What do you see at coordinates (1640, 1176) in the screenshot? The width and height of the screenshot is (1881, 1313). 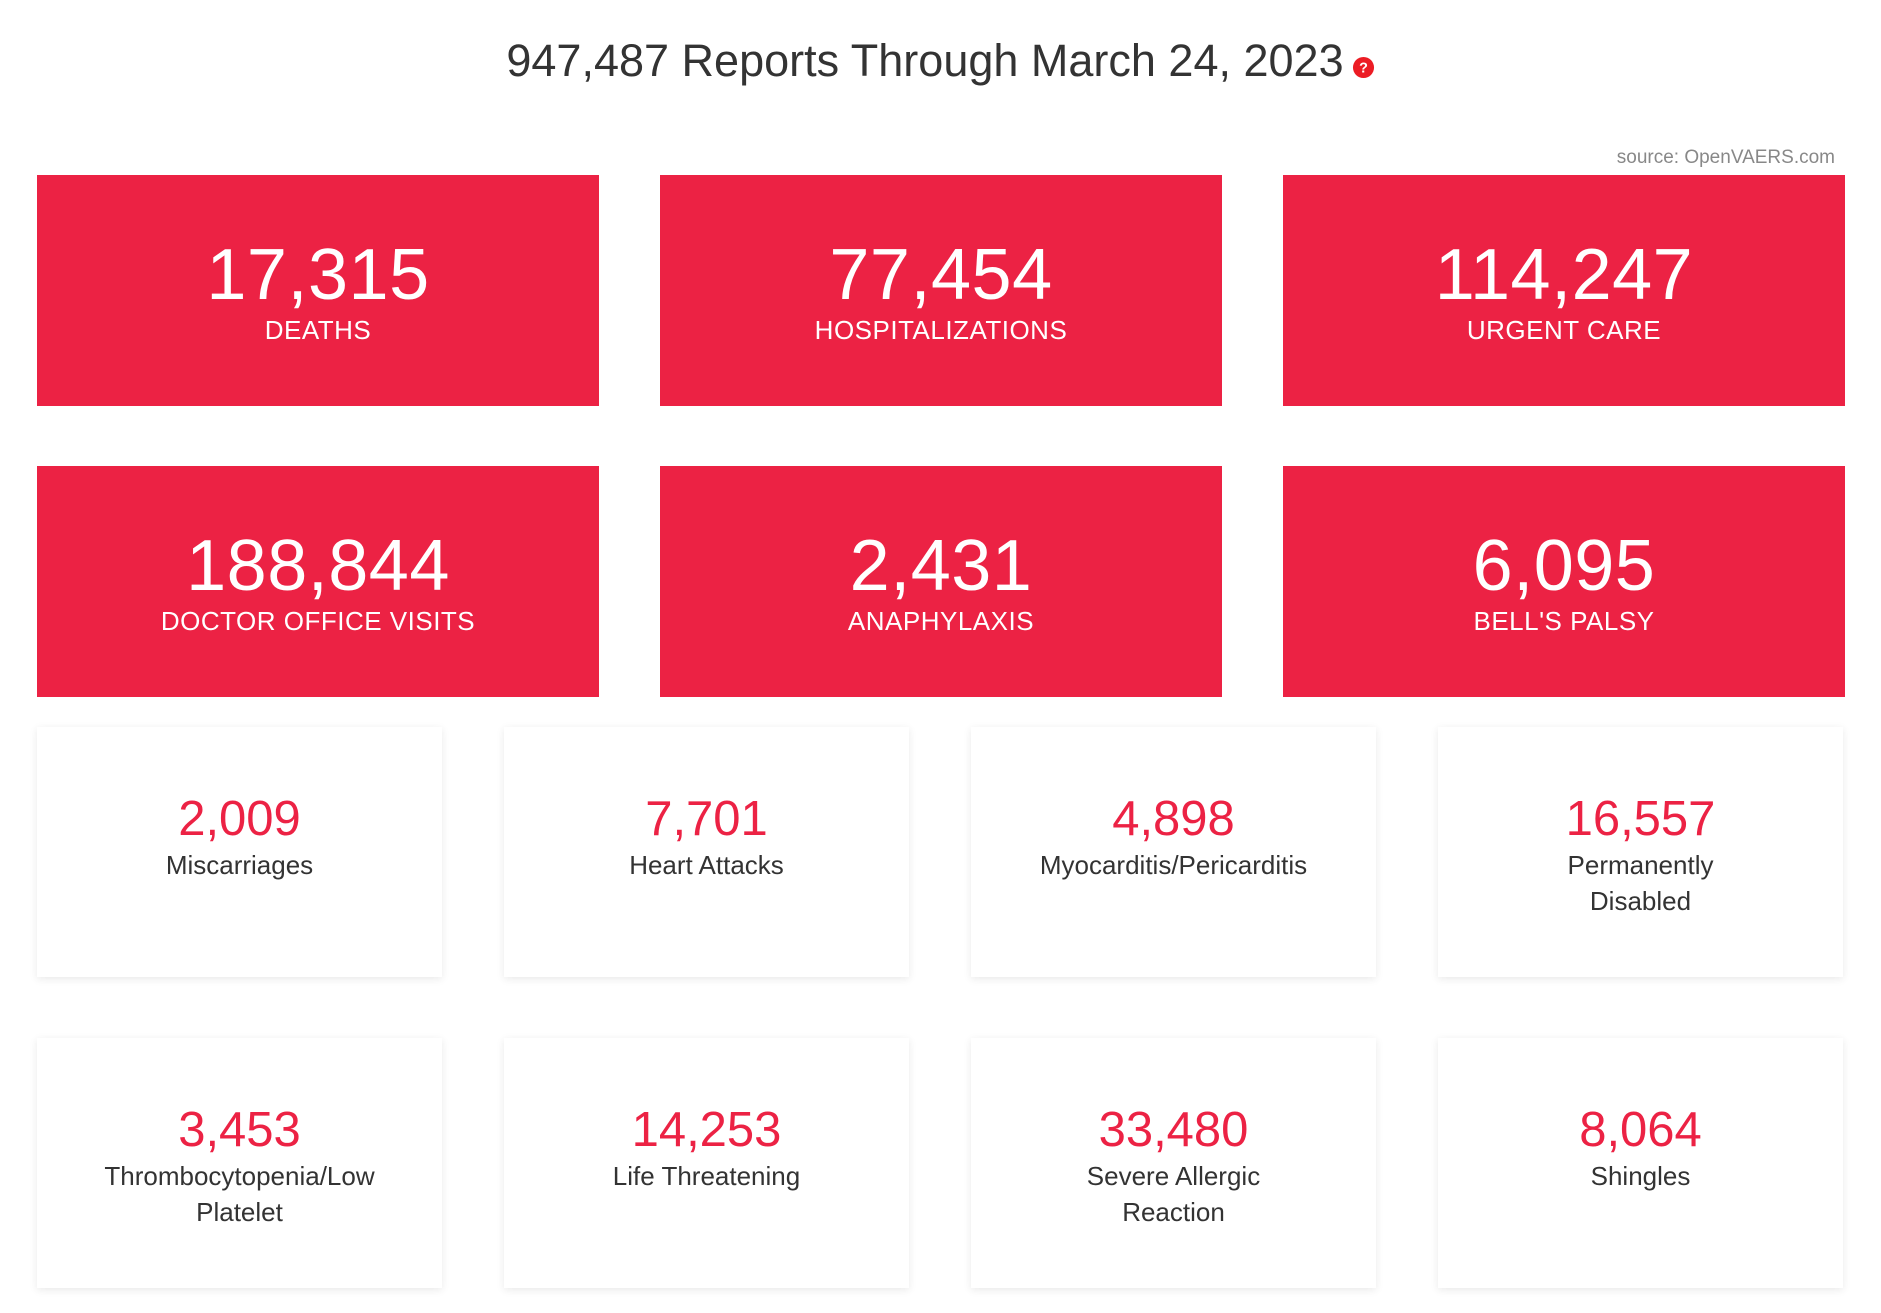 I see `stat-label: Shingles` at bounding box center [1640, 1176].